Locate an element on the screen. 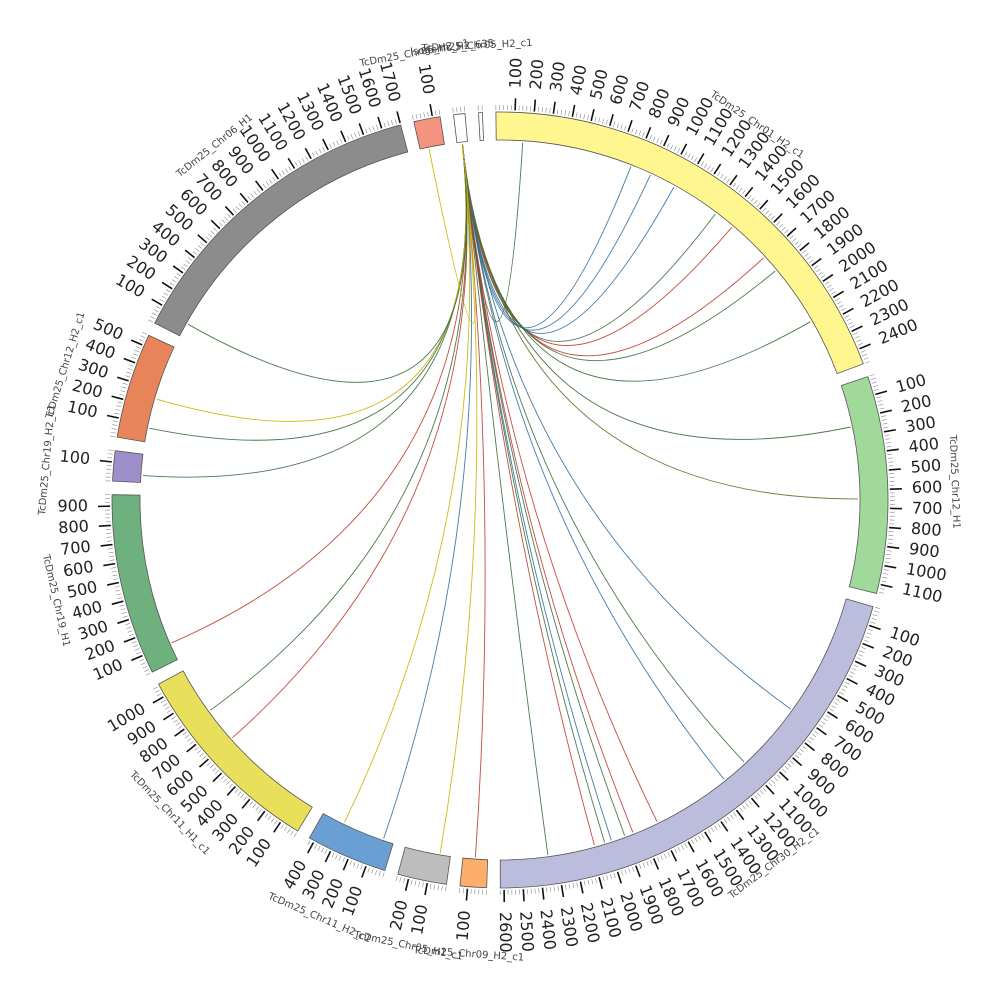 The height and width of the screenshot is (1000, 1000). tick-label: 900 is located at coordinates (924, 550).